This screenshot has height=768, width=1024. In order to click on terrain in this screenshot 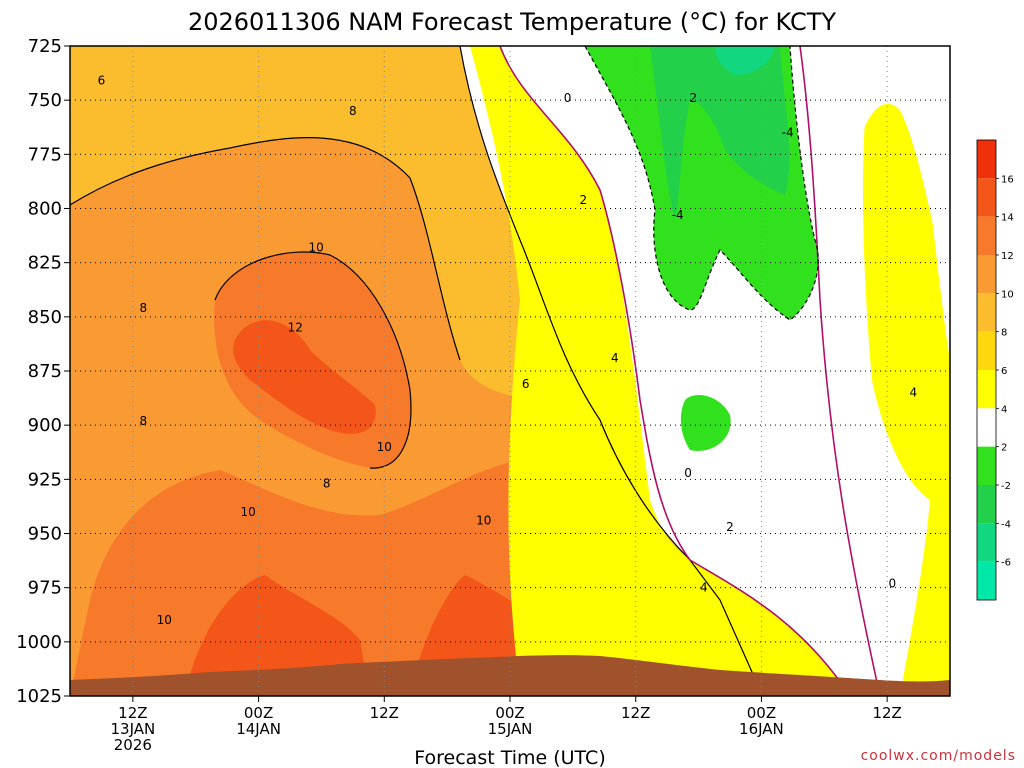, I will do `click(510, 675)`.